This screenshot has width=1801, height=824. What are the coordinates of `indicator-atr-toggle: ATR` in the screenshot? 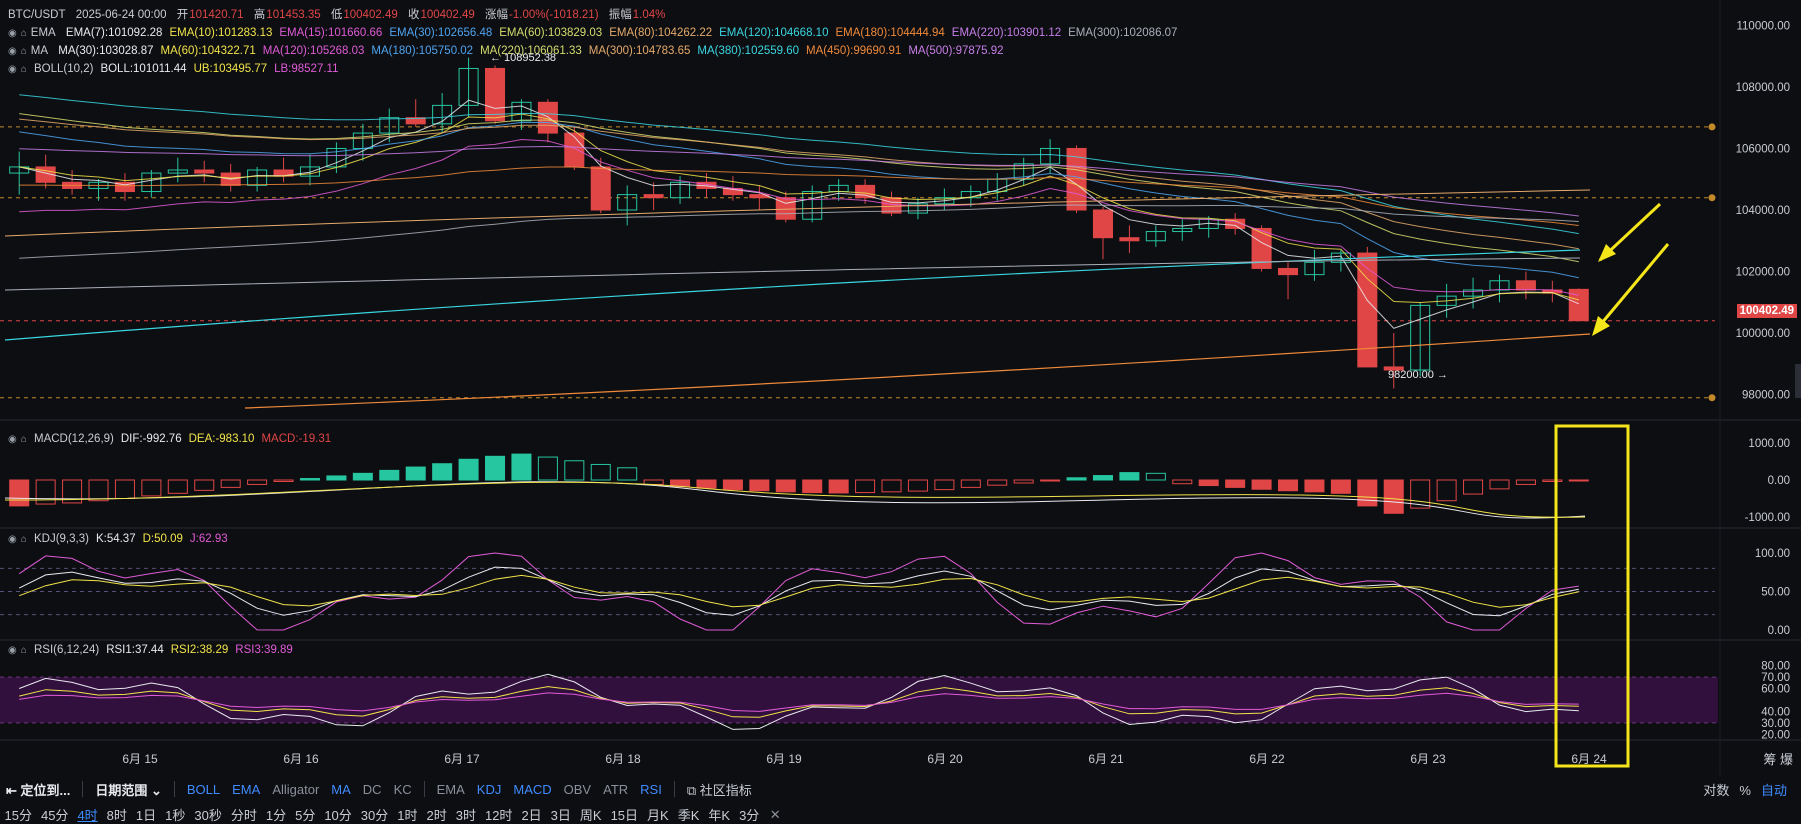 It's located at (616, 789).